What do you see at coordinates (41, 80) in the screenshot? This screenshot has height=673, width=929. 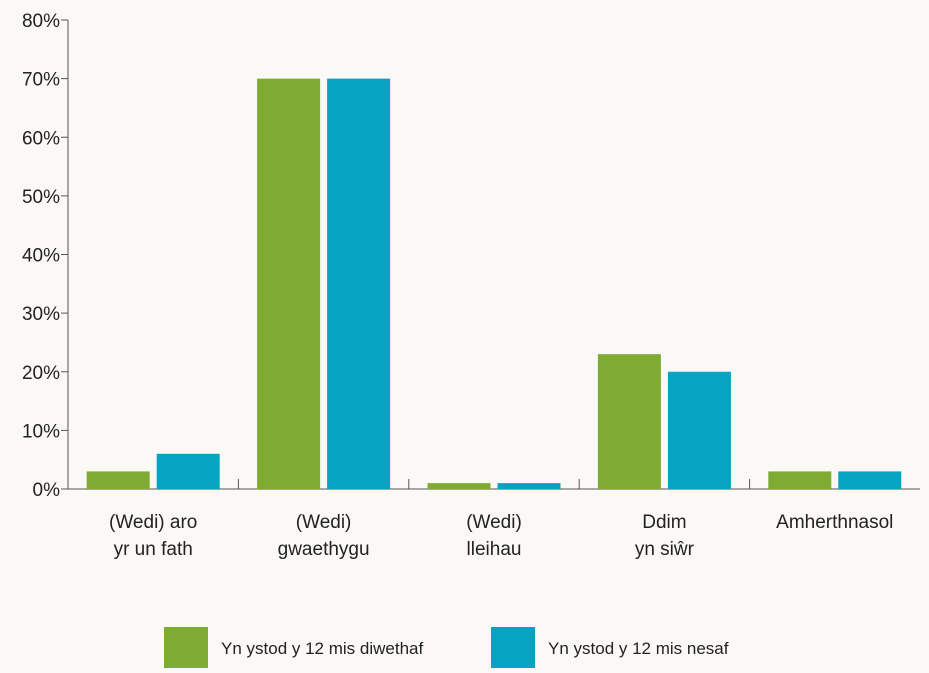 I see `y-tick-label: 70%` at bounding box center [41, 80].